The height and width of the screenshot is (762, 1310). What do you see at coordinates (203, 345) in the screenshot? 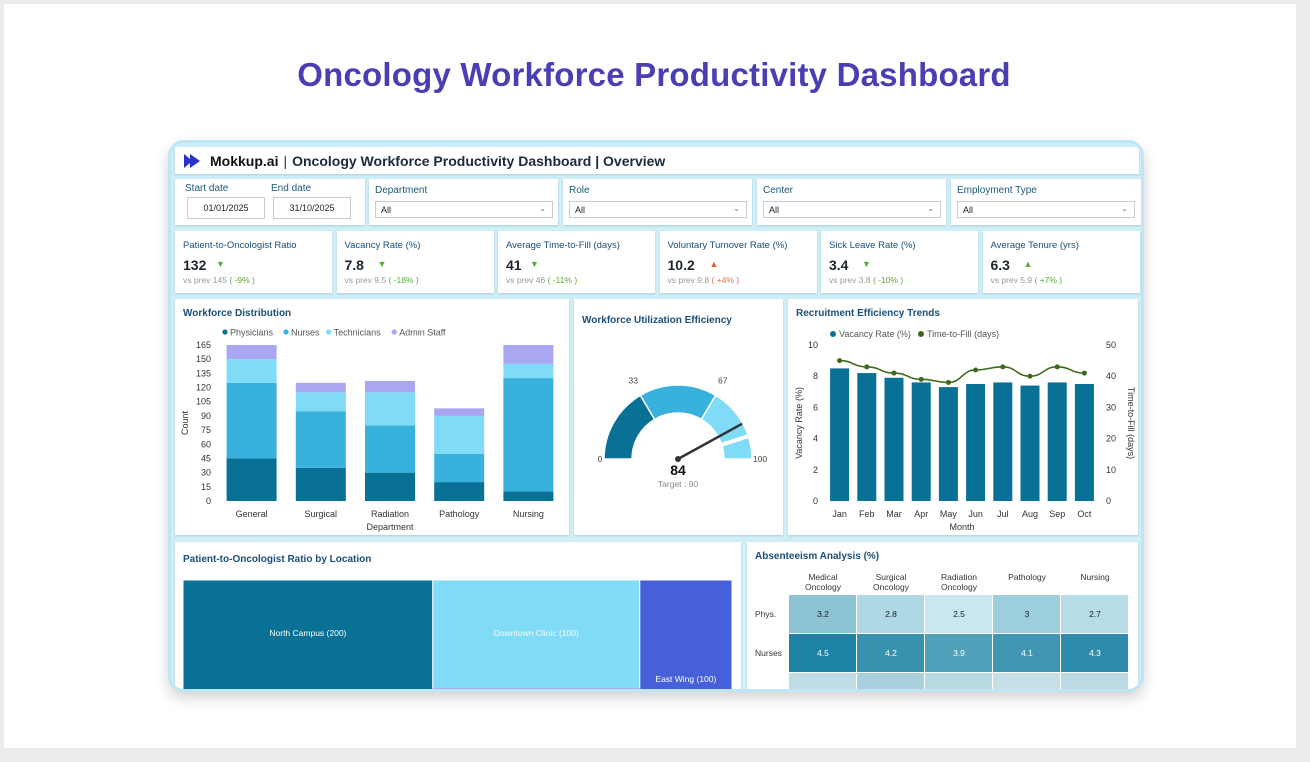
I see `y-tick-label: 165` at bounding box center [203, 345].